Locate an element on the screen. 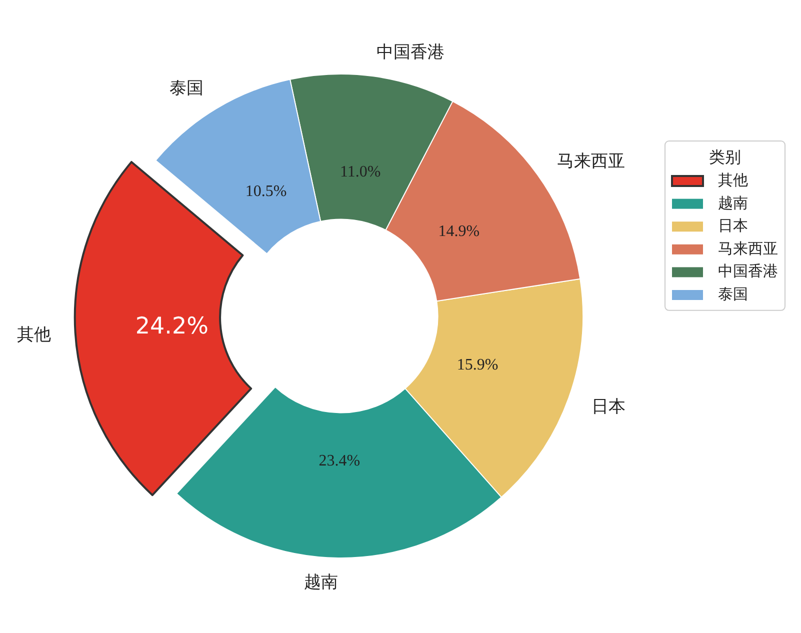 This screenshot has width=801, height=633. slice-label: 中国香港 is located at coordinates (410, 52).